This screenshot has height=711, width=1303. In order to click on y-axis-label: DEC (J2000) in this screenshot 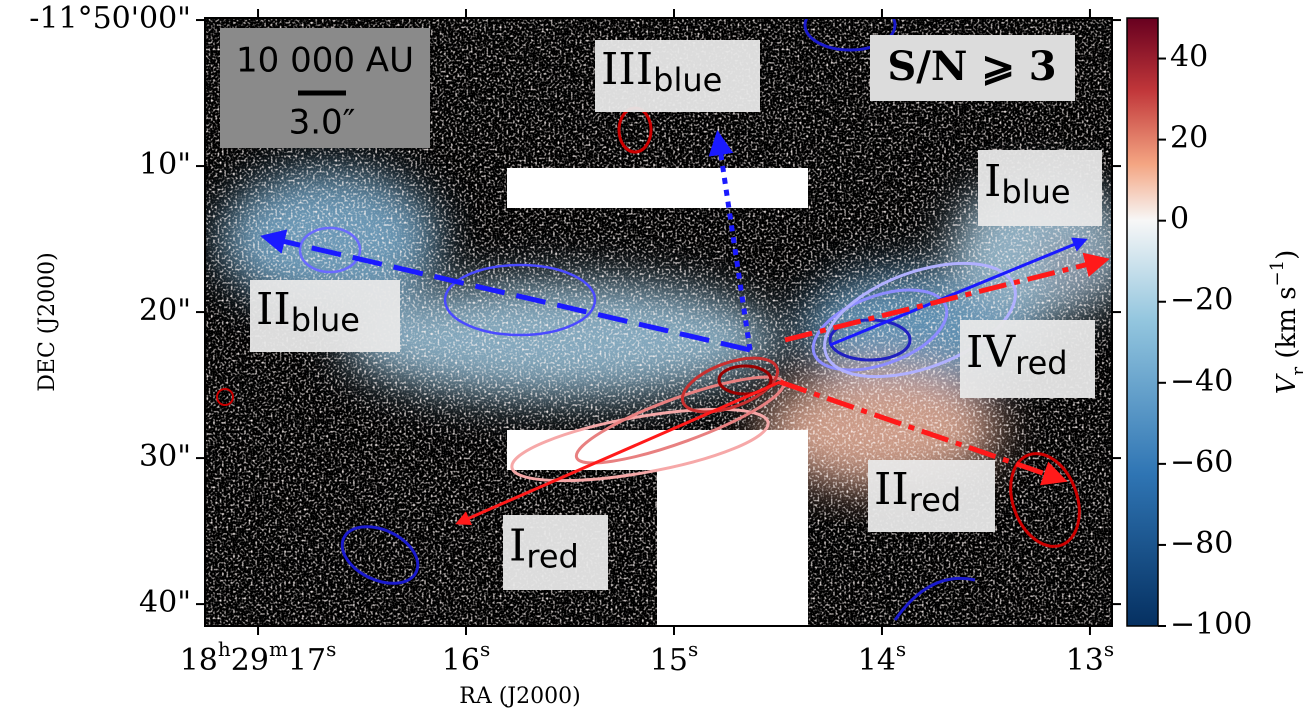, I will do `click(47, 322)`.